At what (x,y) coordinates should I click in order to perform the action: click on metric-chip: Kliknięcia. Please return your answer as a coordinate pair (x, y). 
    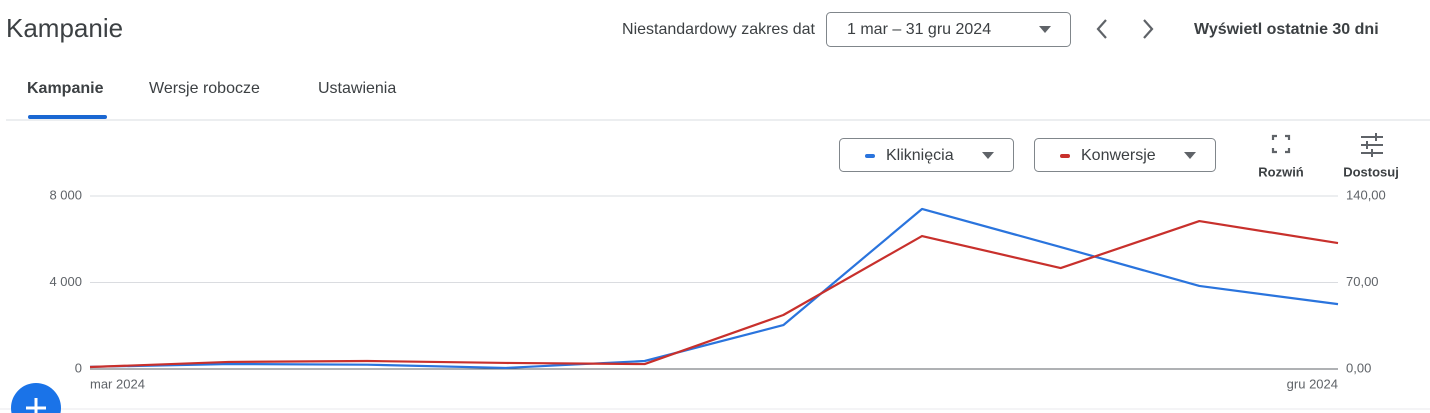
    Looking at the image, I should click on (926, 155).